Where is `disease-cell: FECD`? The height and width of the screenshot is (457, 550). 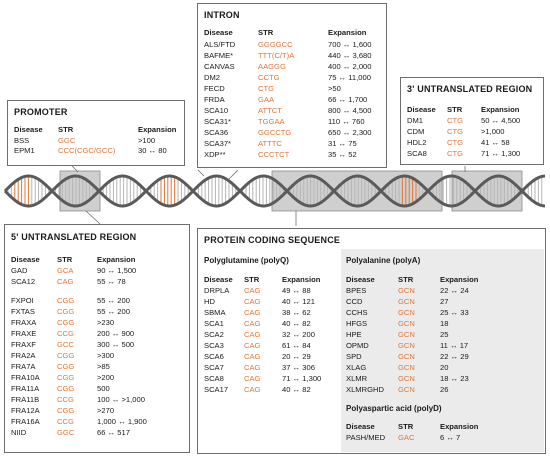
disease-cell: FECD is located at coordinates (214, 88).